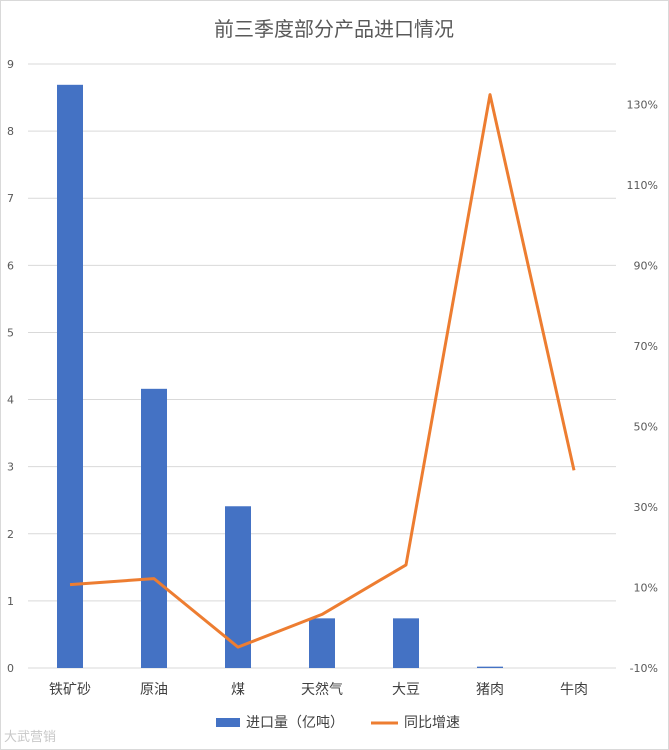 The height and width of the screenshot is (750, 669). What do you see at coordinates (642, 104) in the screenshot?
I see `right-tick-label: 130%` at bounding box center [642, 104].